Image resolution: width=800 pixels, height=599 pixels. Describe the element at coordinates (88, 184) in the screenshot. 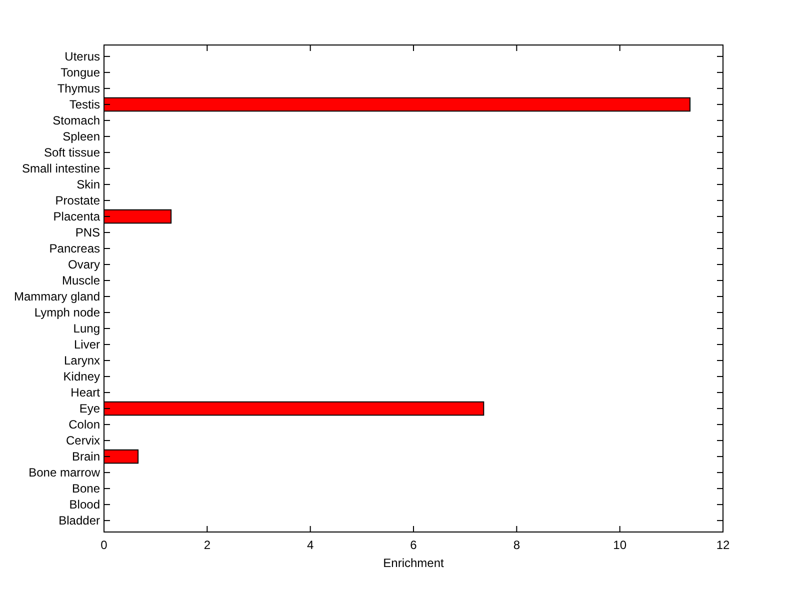

I see `y-tick-label: Skin` at that location.